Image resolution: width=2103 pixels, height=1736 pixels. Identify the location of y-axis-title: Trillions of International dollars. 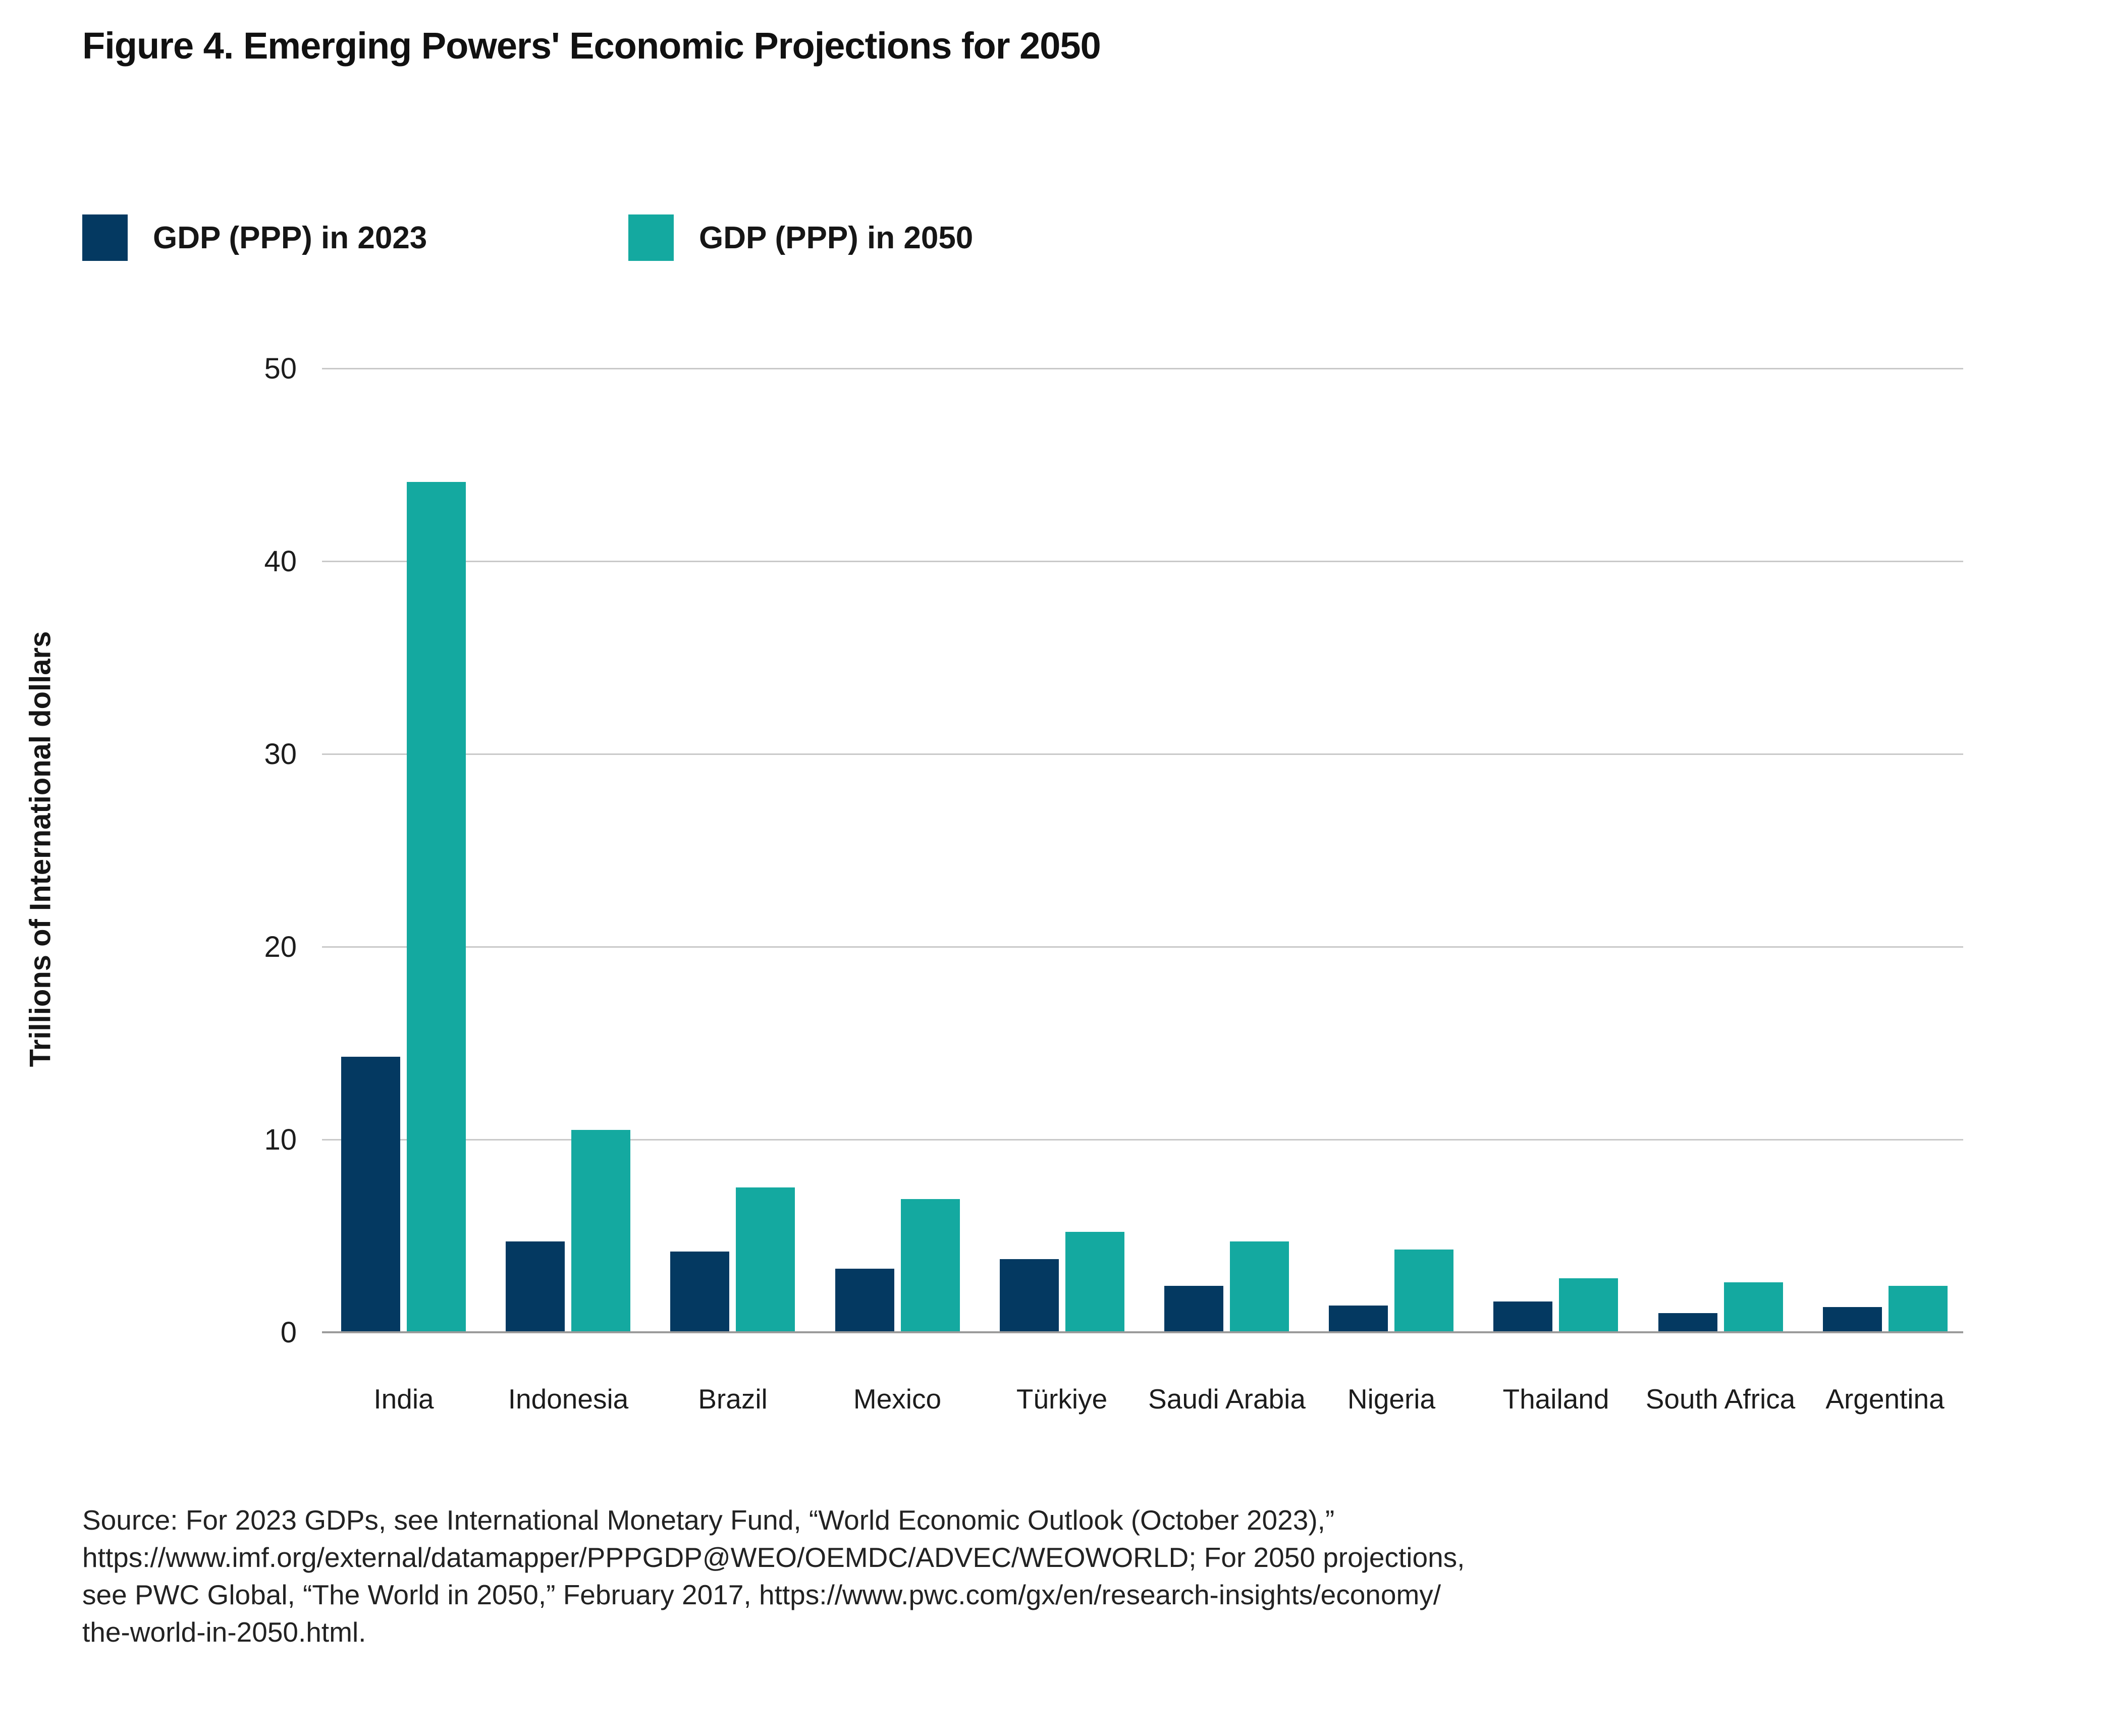
(40, 849).